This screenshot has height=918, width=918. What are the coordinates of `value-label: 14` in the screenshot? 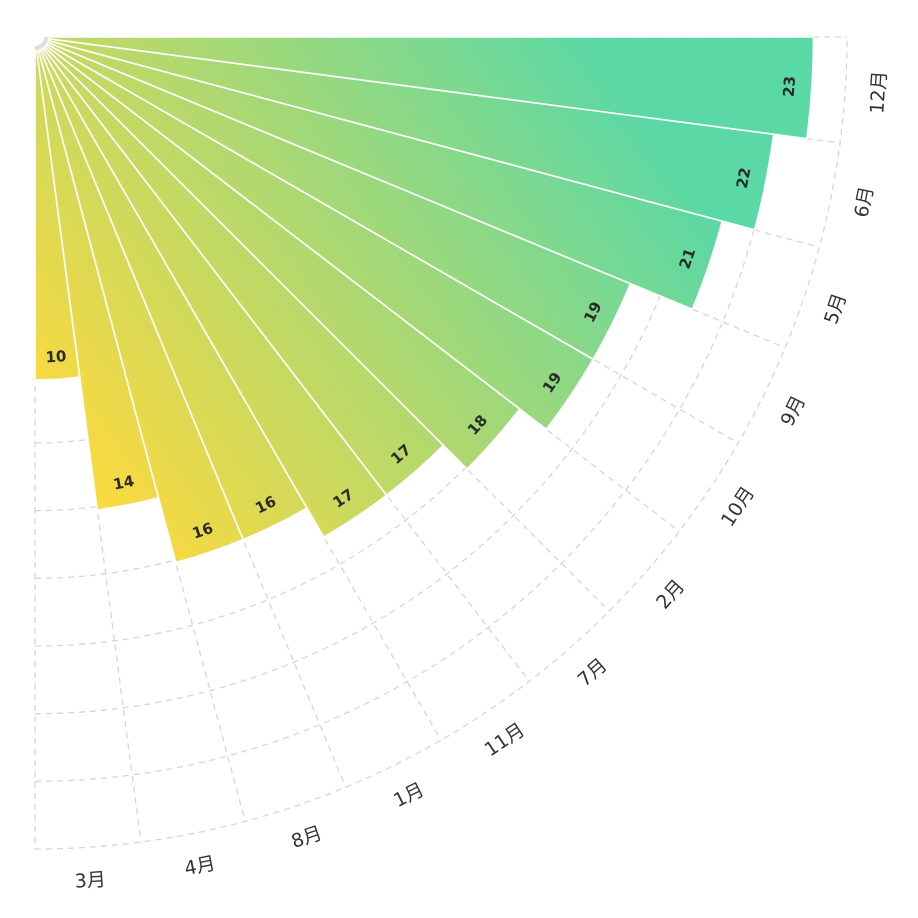 It's located at (124, 483).